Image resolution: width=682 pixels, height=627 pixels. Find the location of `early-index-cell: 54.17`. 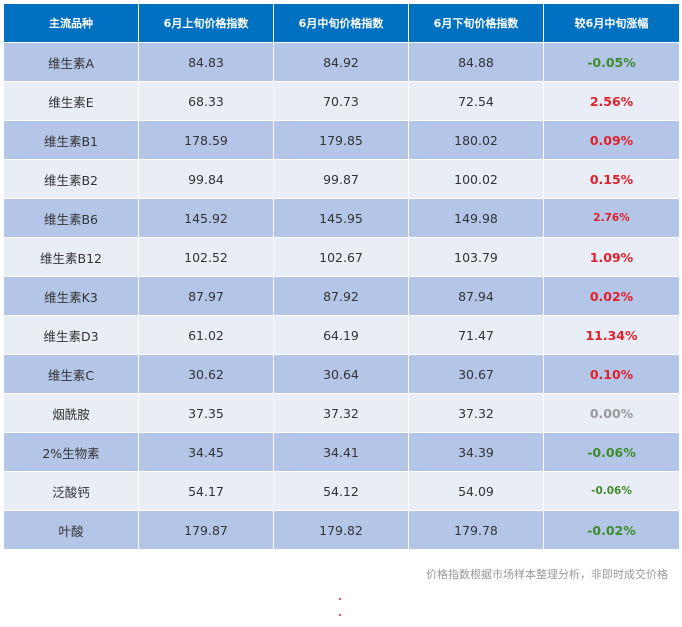

early-index-cell: 54.17 is located at coordinates (206, 491).